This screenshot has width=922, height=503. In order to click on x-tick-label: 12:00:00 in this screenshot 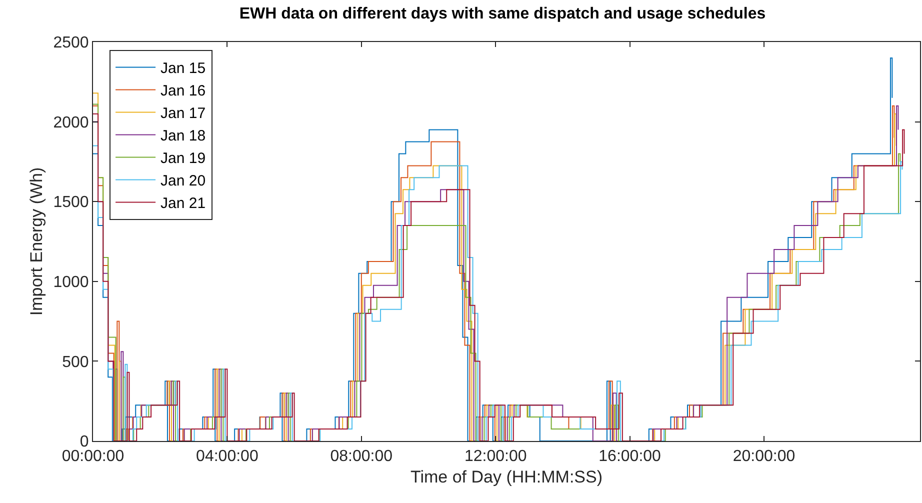, I will do `click(495, 457)`.